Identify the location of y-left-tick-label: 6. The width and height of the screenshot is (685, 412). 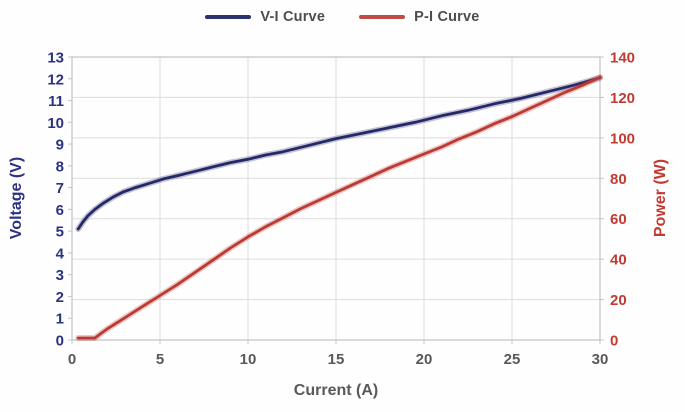
(60, 210).